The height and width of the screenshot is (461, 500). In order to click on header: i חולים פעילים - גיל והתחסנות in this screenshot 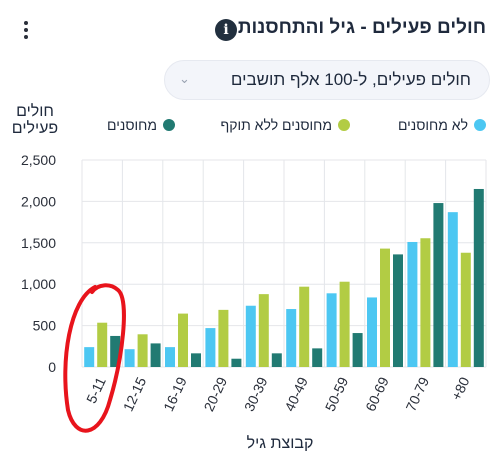, I will do `click(250, 30)`.